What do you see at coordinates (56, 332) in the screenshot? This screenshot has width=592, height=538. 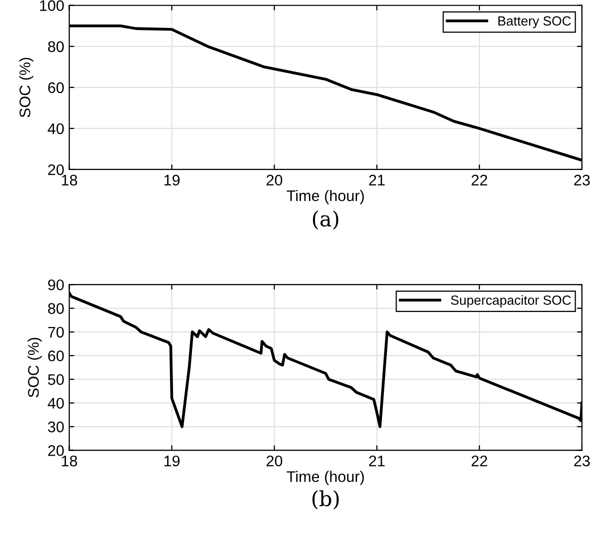 I see `y-tick-label: 70` at bounding box center [56, 332].